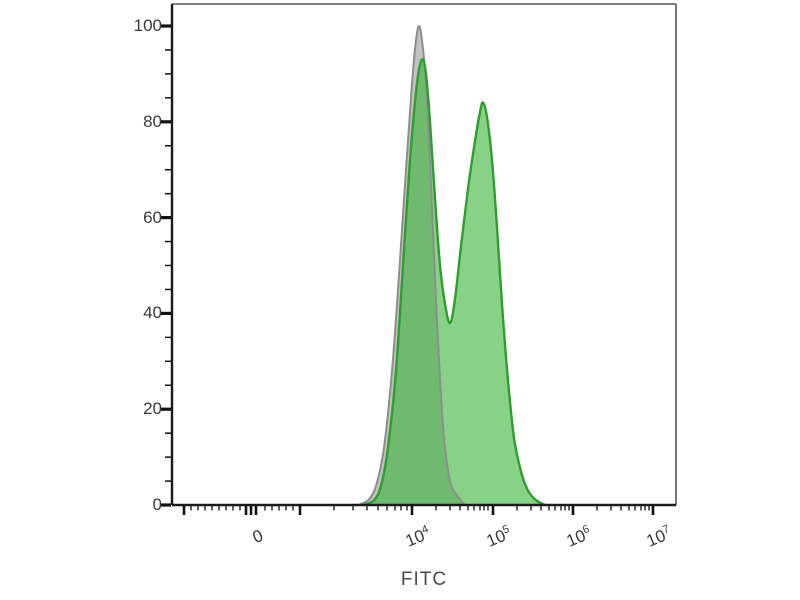  What do you see at coordinates (157, 504) in the screenshot?
I see `y-tick-label-0: 0` at bounding box center [157, 504].